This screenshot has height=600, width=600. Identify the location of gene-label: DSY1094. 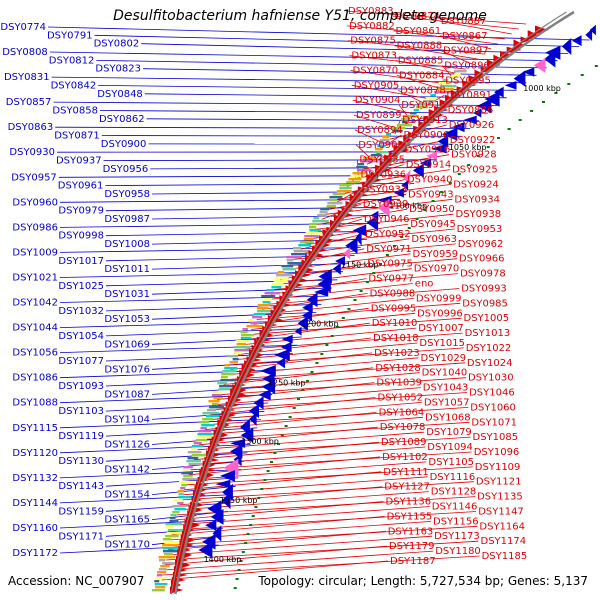
(450, 447).